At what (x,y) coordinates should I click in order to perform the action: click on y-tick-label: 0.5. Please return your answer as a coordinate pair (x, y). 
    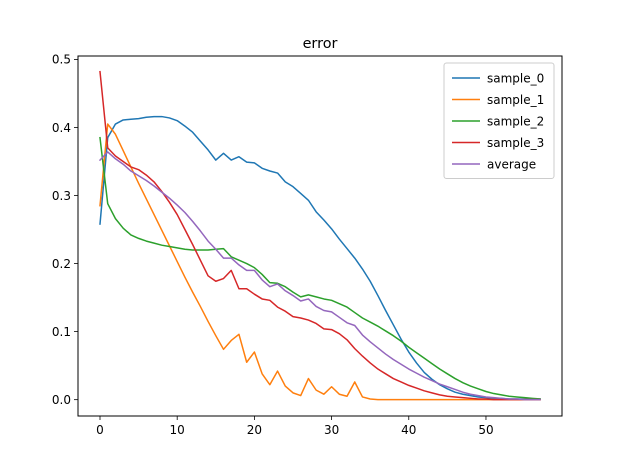
    Looking at the image, I should click on (61, 60).